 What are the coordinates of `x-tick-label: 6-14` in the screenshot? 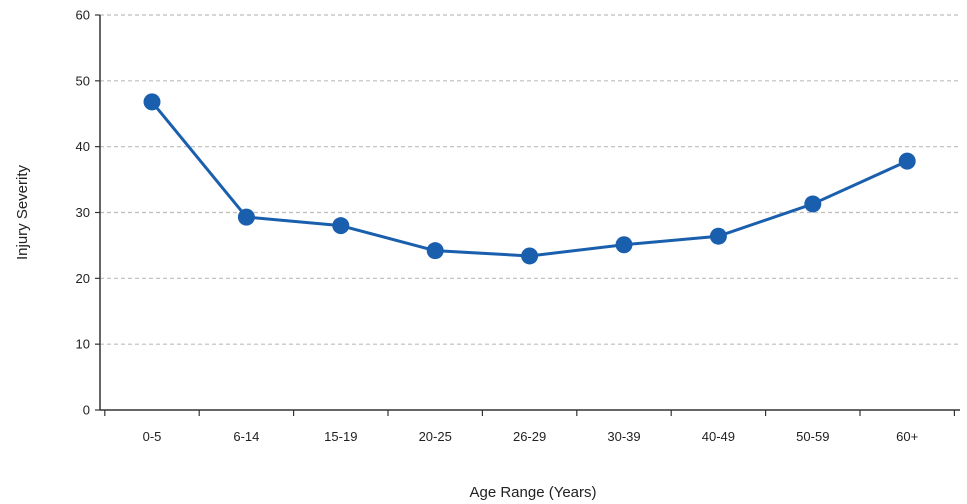 It's located at (246, 436).